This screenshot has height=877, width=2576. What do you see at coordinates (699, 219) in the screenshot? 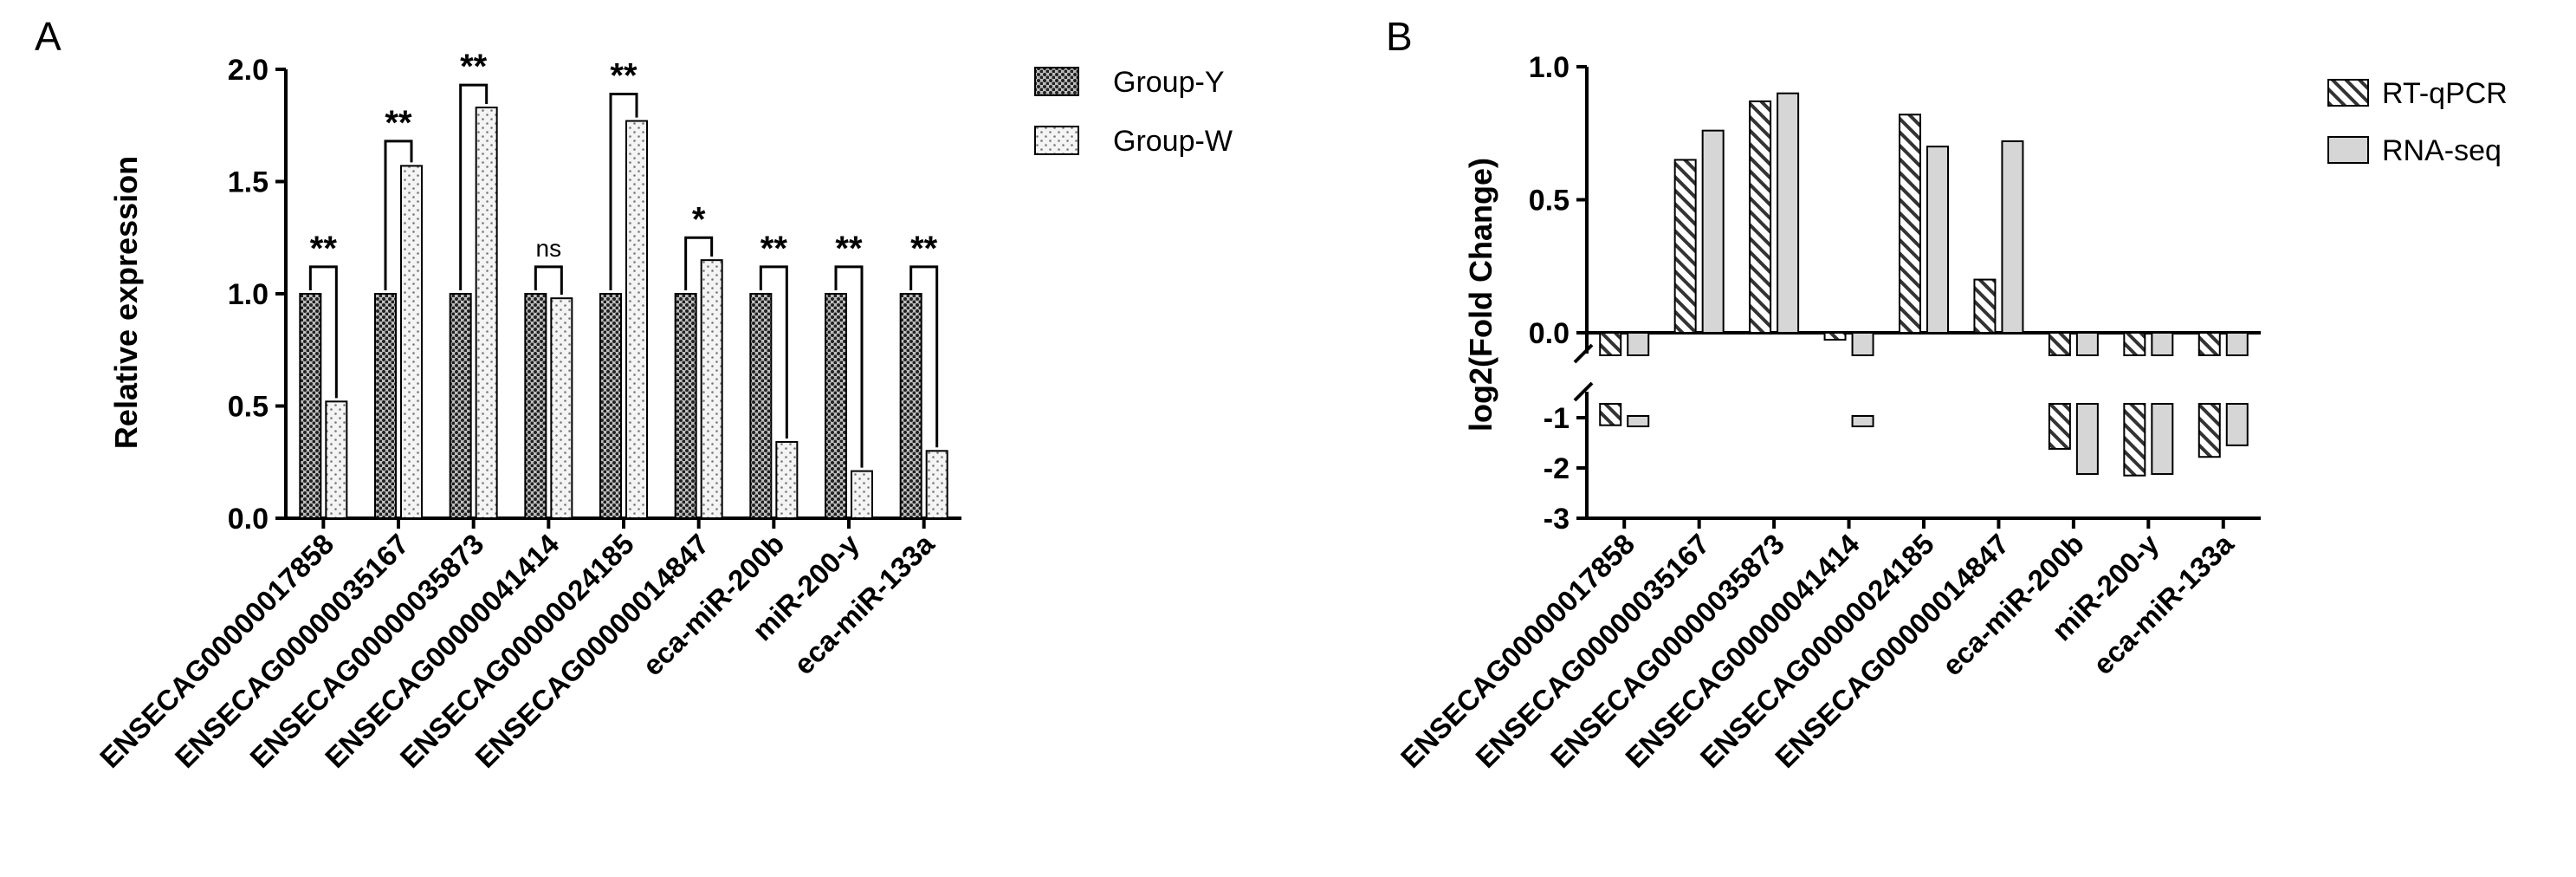
I see `significance-label: *` at bounding box center [699, 219].